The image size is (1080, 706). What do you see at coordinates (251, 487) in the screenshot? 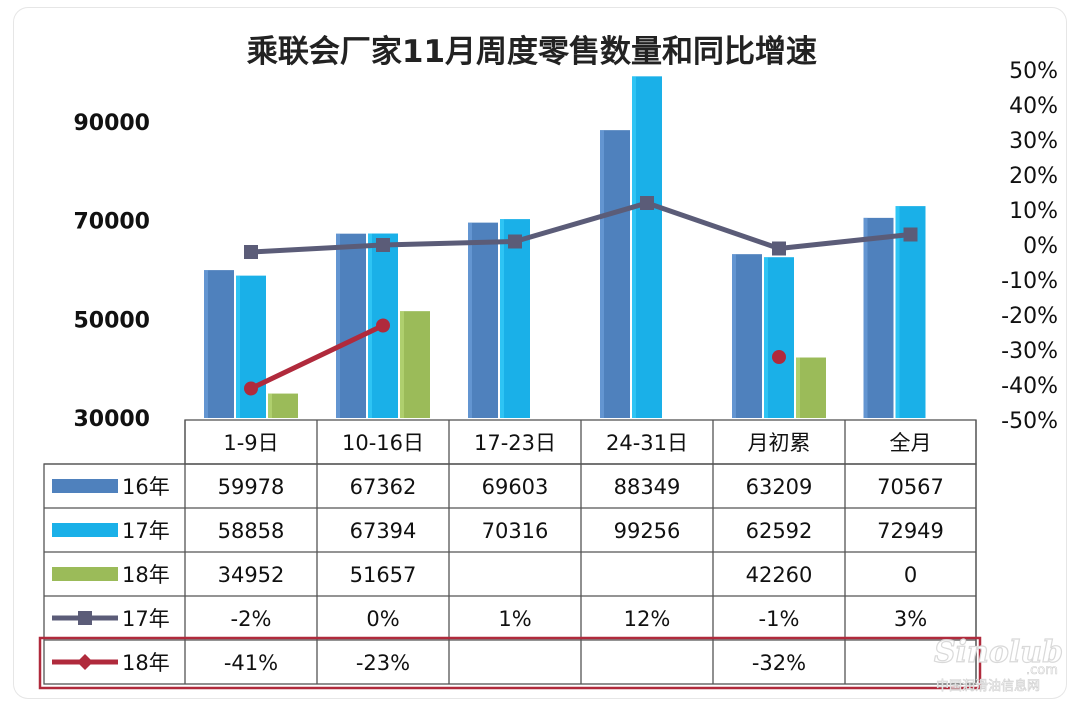
I see `data-label: 59978` at bounding box center [251, 487].